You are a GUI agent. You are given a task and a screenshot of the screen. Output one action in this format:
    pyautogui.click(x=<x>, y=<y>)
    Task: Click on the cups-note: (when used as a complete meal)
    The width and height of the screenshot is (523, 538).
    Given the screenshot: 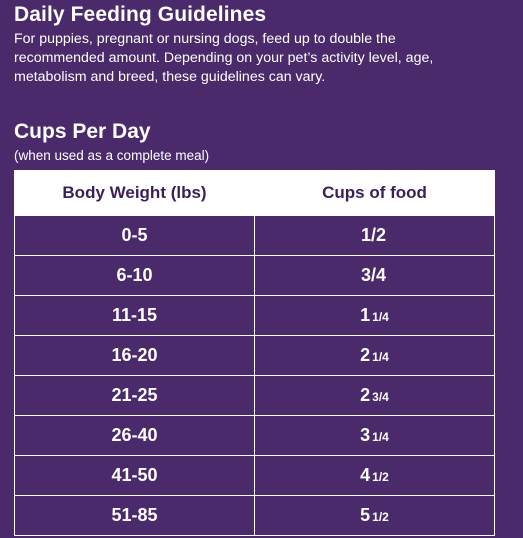 What is the action you would take?
    pyautogui.click(x=112, y=155)
    